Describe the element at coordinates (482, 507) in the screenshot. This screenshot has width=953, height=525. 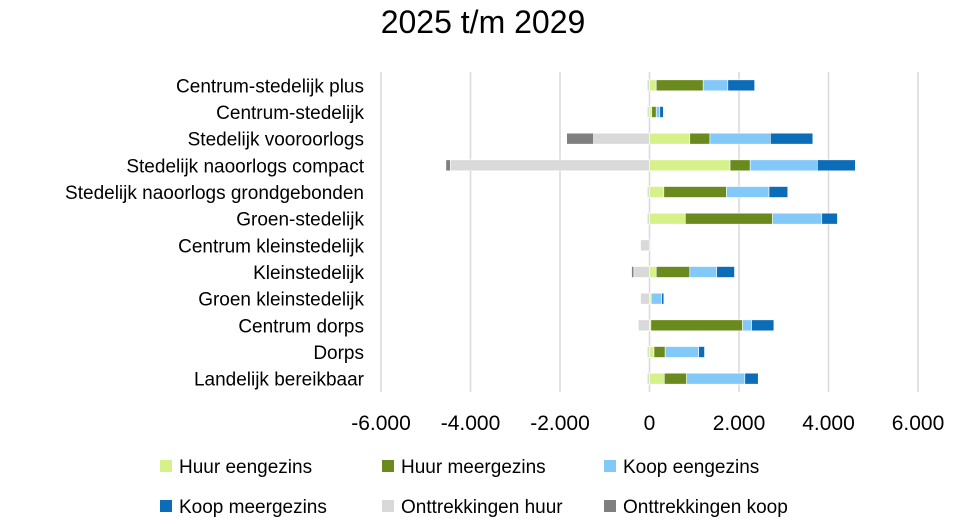
I see `legend-label: Onttrekkingen huur` at that location.